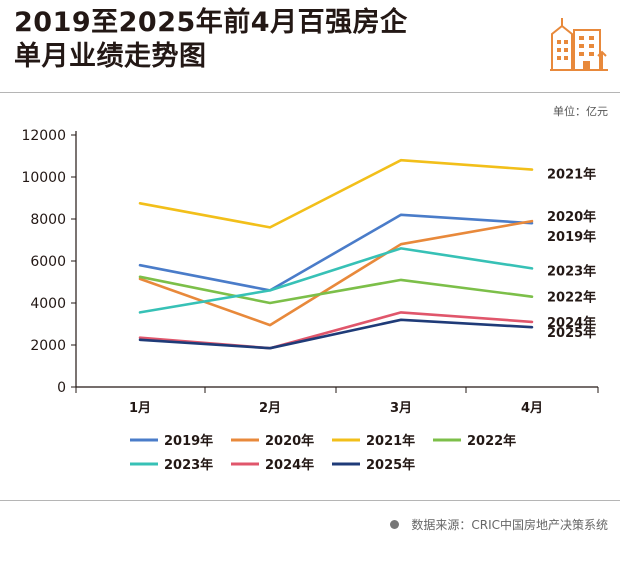 The height and width of the screenshot is (561, 620). What do you see at coordinates (571, 323) in the screenshot?
I see `series-end-label: 2024年` at bounding box center [571, 323].